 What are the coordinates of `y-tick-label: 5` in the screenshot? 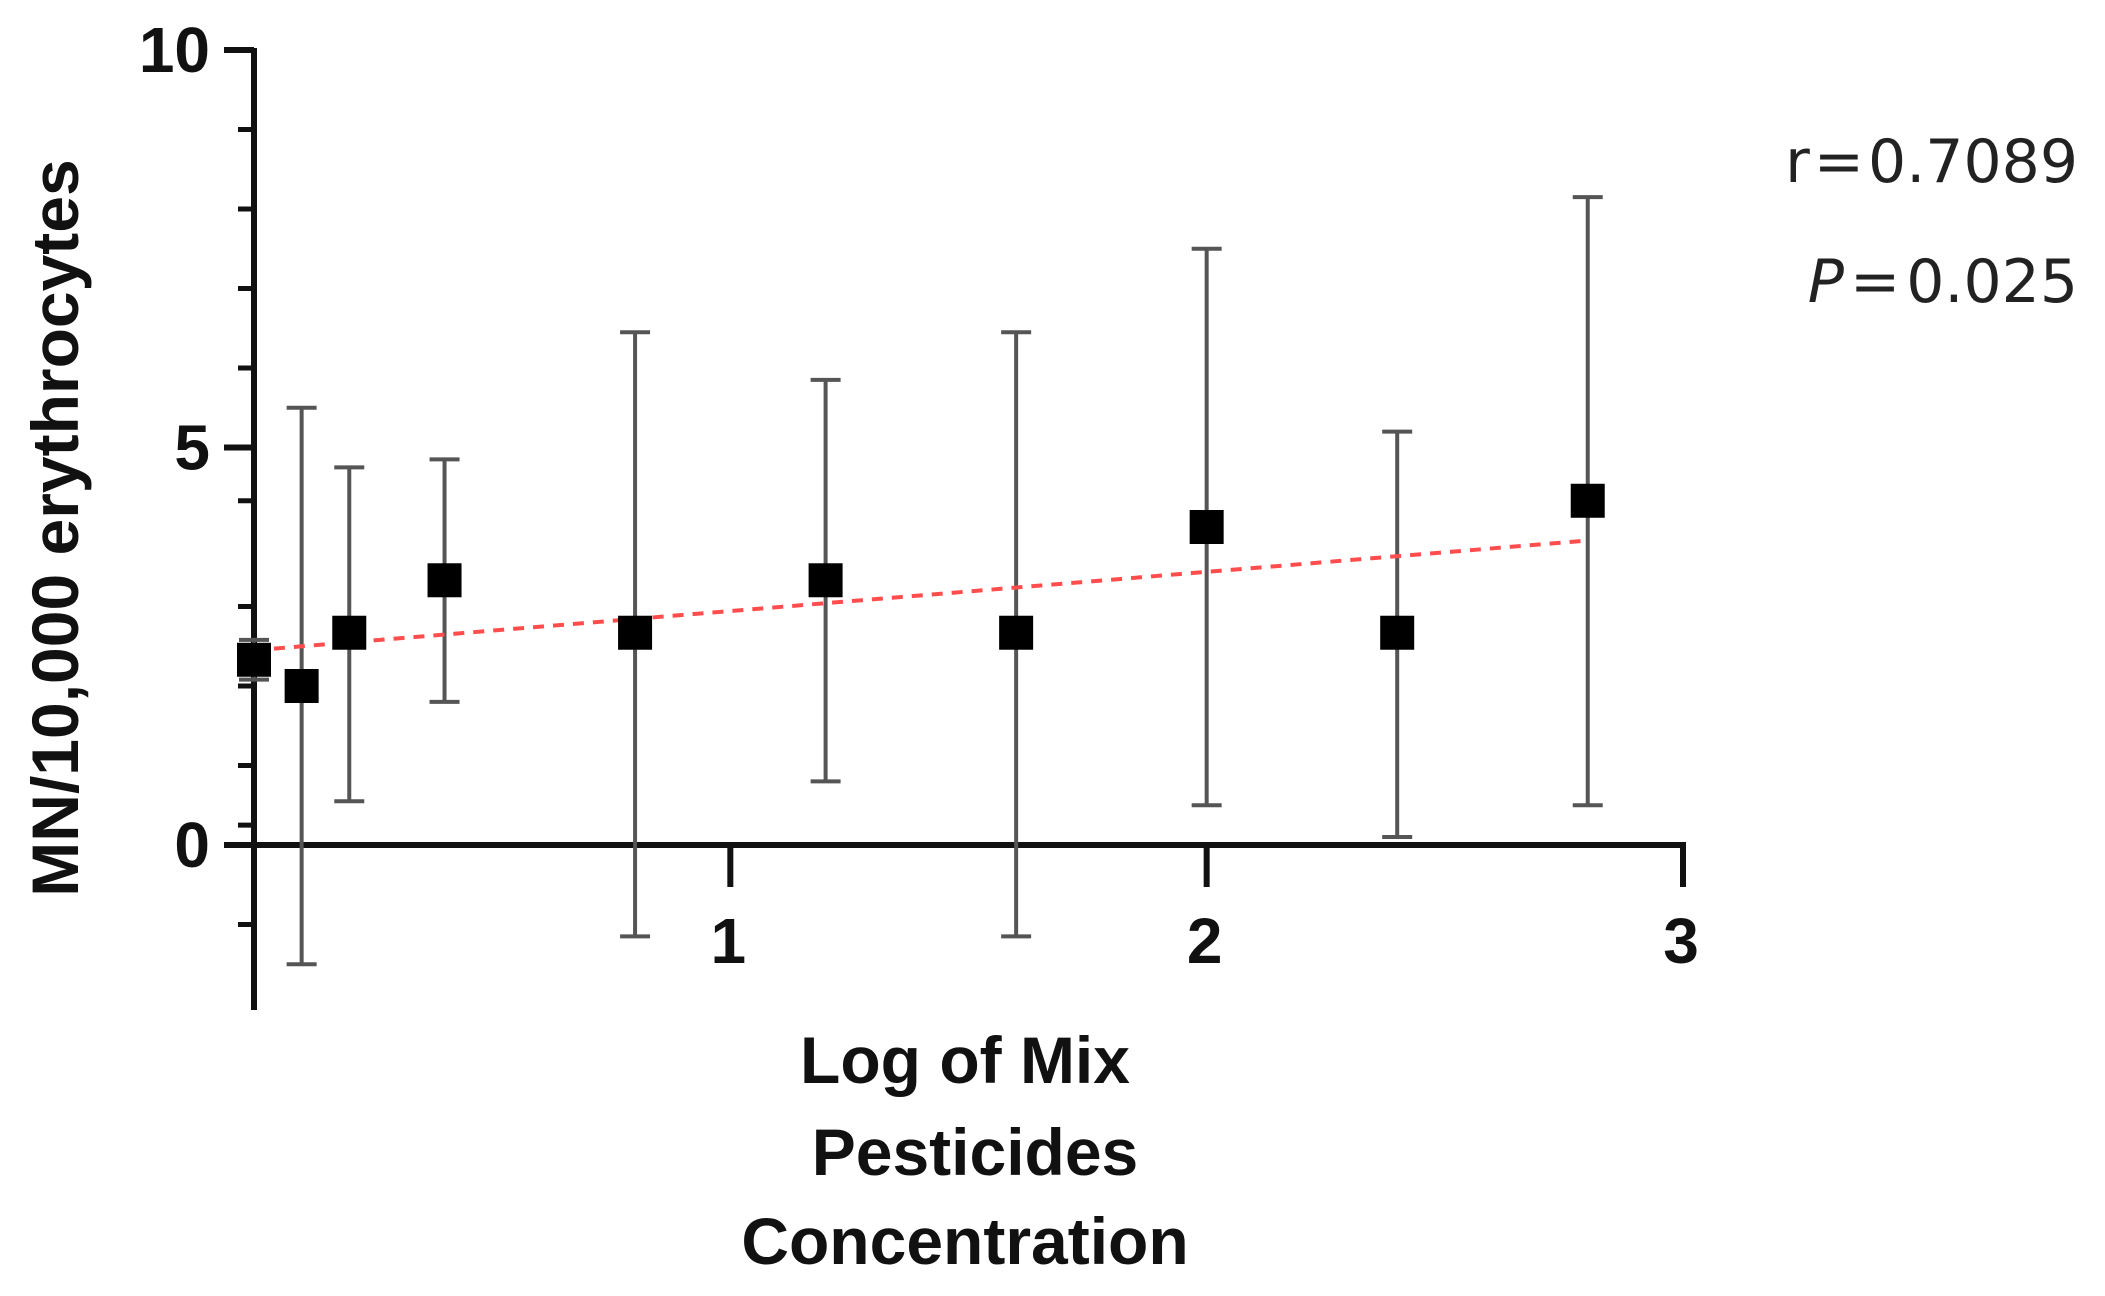 It's located at (192, 448).